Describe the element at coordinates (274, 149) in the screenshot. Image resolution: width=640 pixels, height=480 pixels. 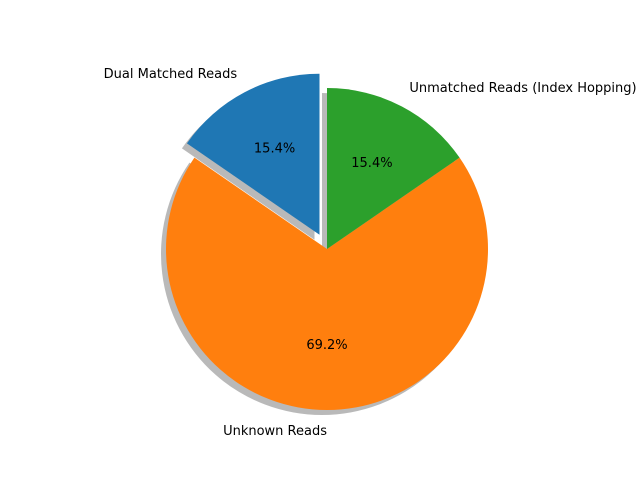
I see `pct-label-dual-matched-reads: 15.4%` at that location.